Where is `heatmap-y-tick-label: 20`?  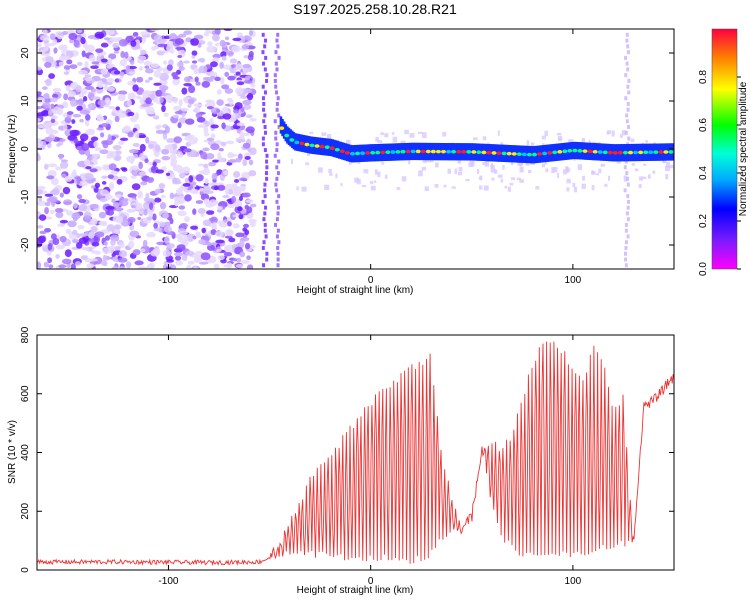 heatmap-y-tick-label: 20 is located at coordinates (25, 53).